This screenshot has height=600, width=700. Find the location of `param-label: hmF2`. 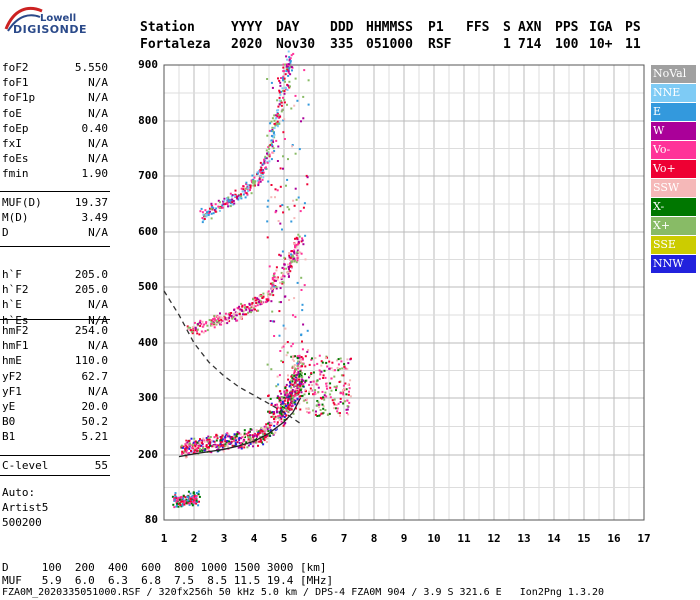

param-label: hmF2 is located at coordinates (15, 330).